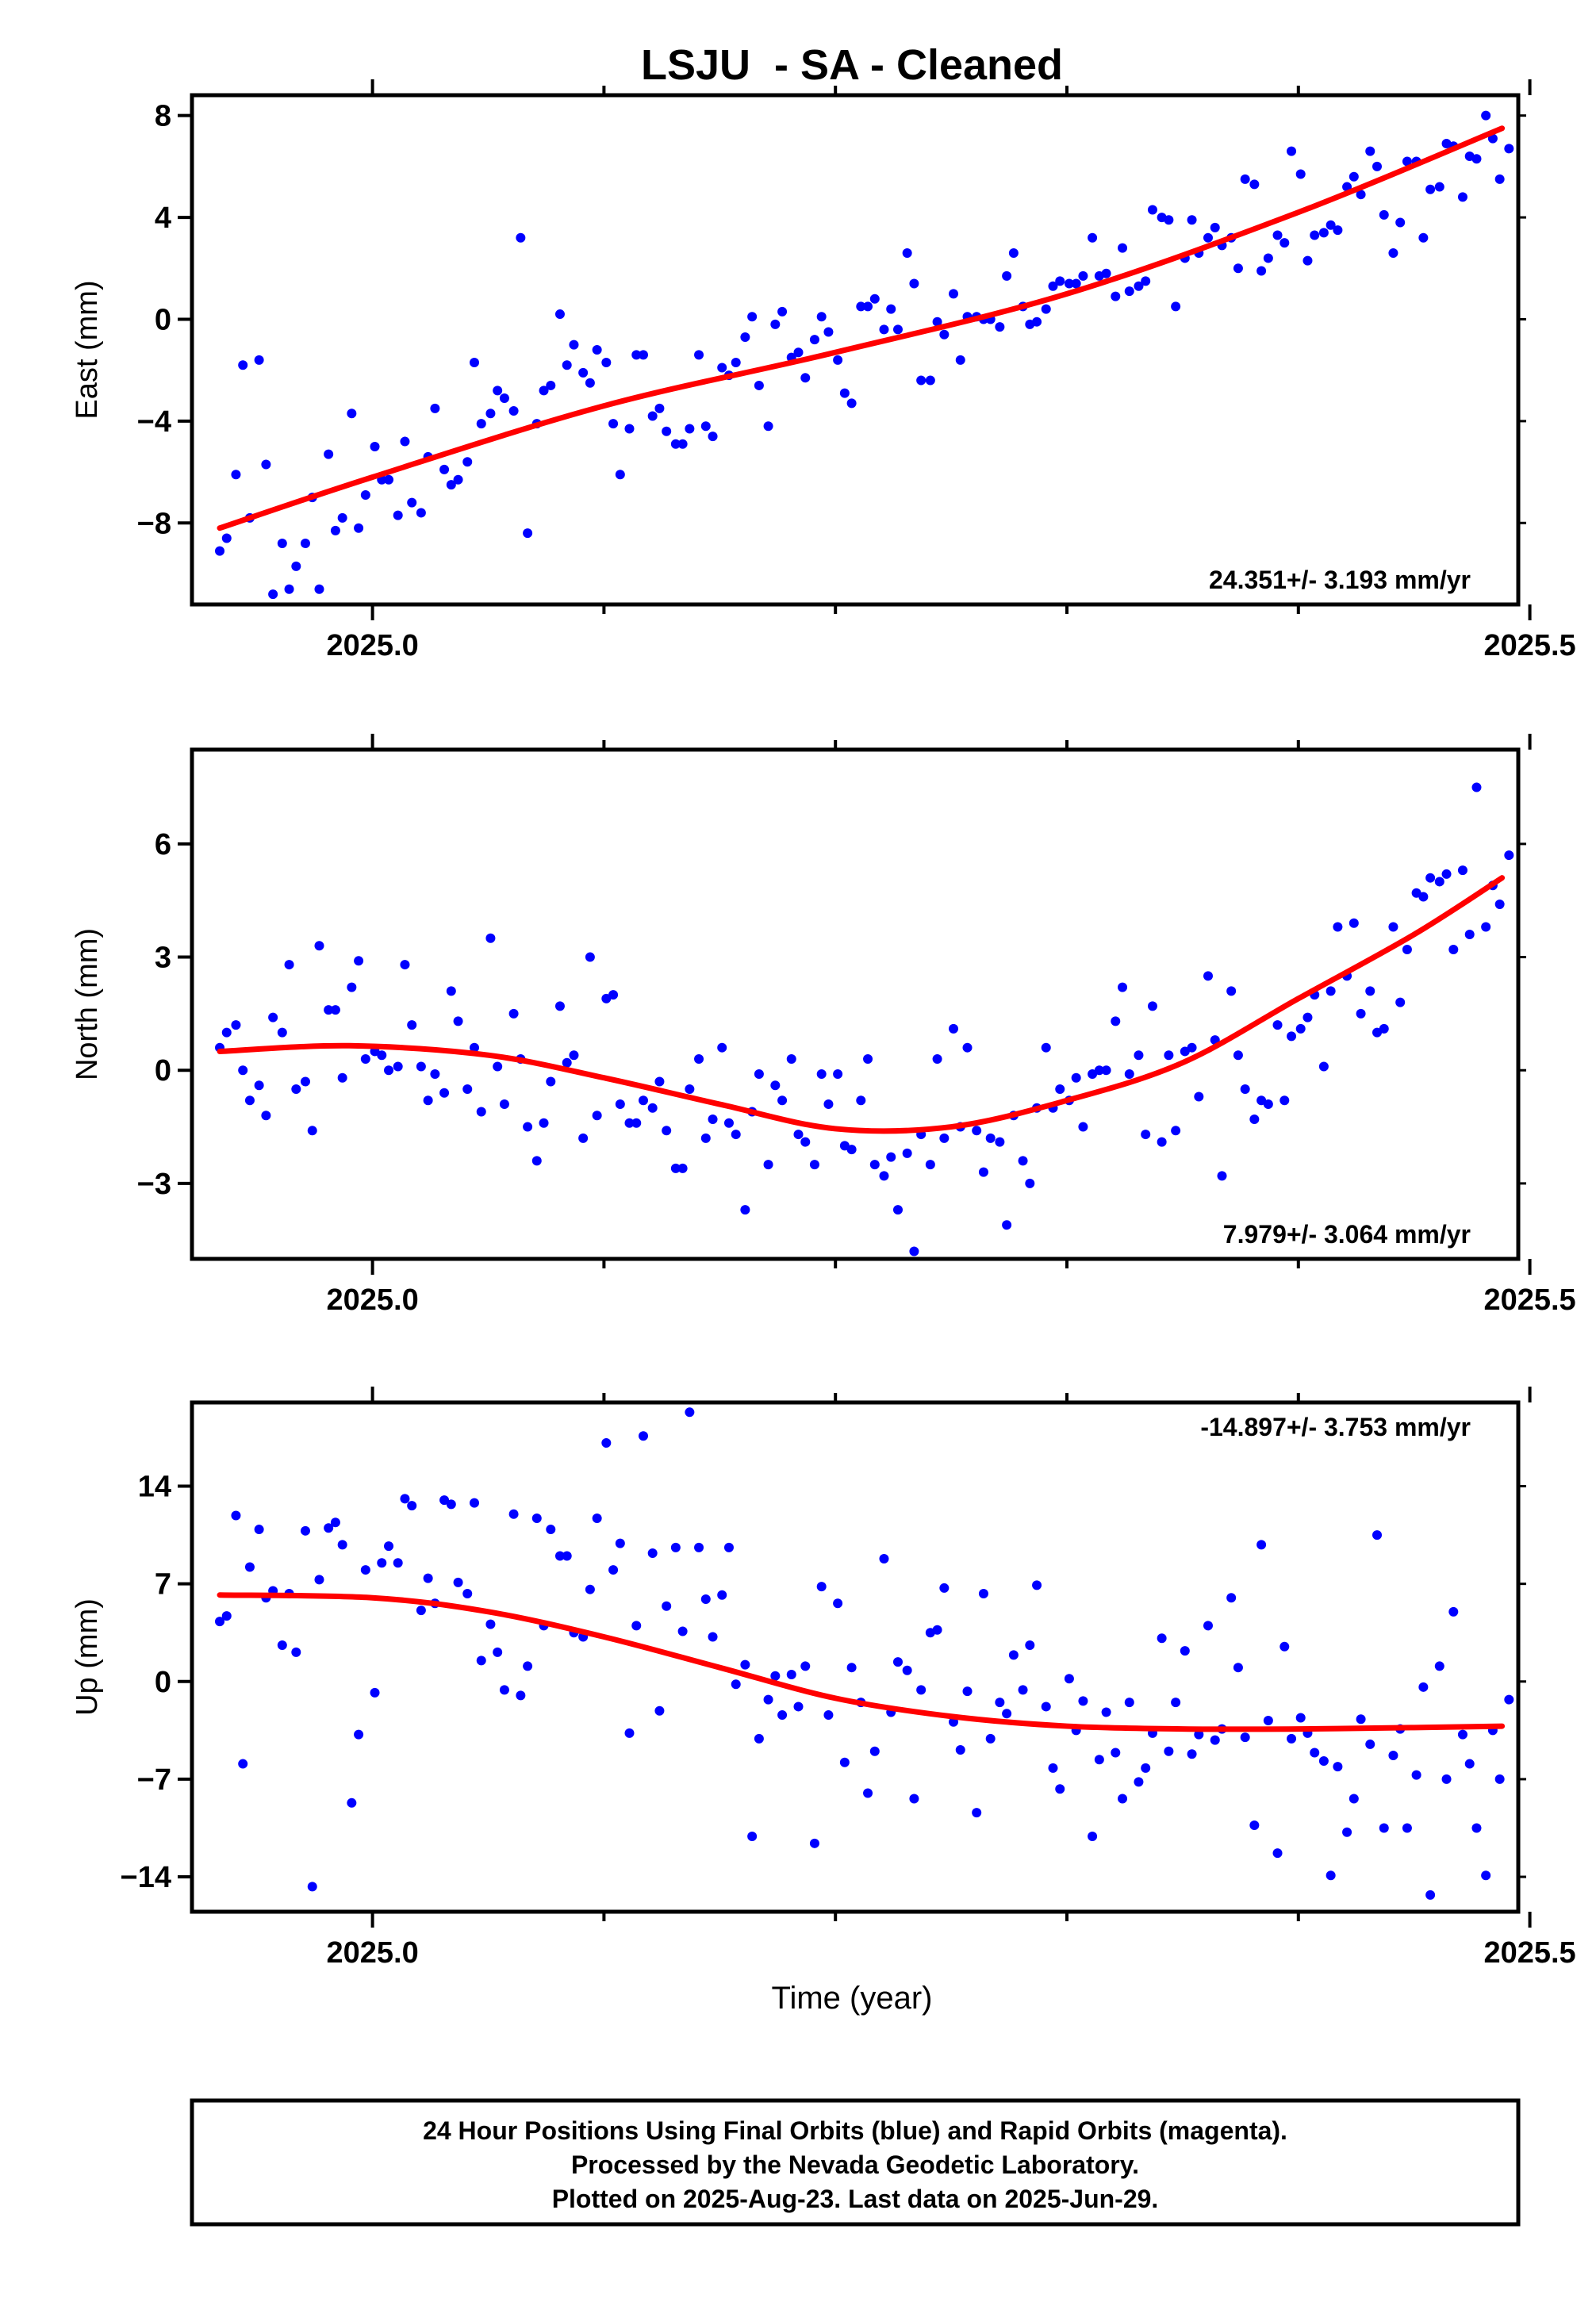 Image resolution: width=1596 pixels, height=2302 pixels. What do you see at coordinates (1335, 1427) in the screenshot?
I see `up-rate-annotation: -14.897+/- 3.753 mm/yr` at bounding box center [1335, 1427].